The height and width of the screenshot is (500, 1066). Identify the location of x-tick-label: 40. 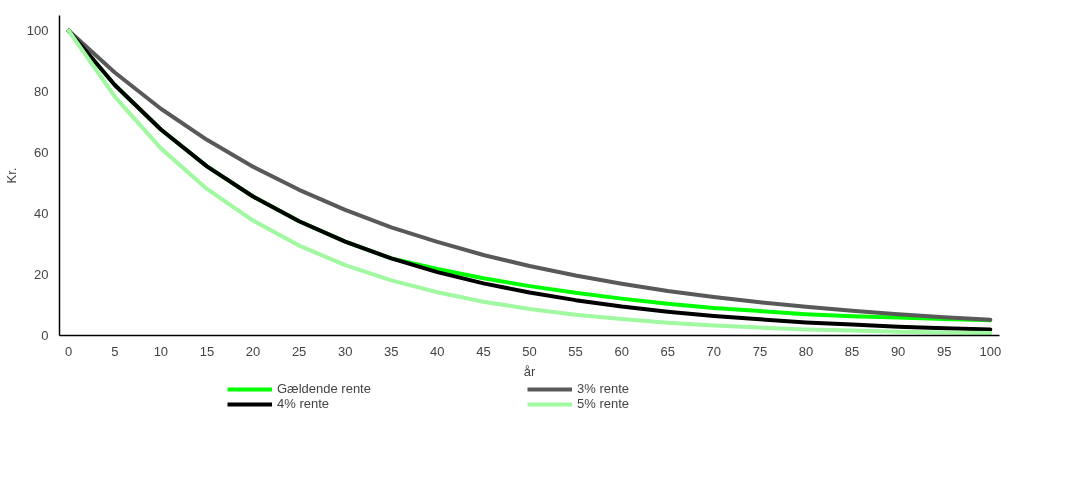
(437, 351).